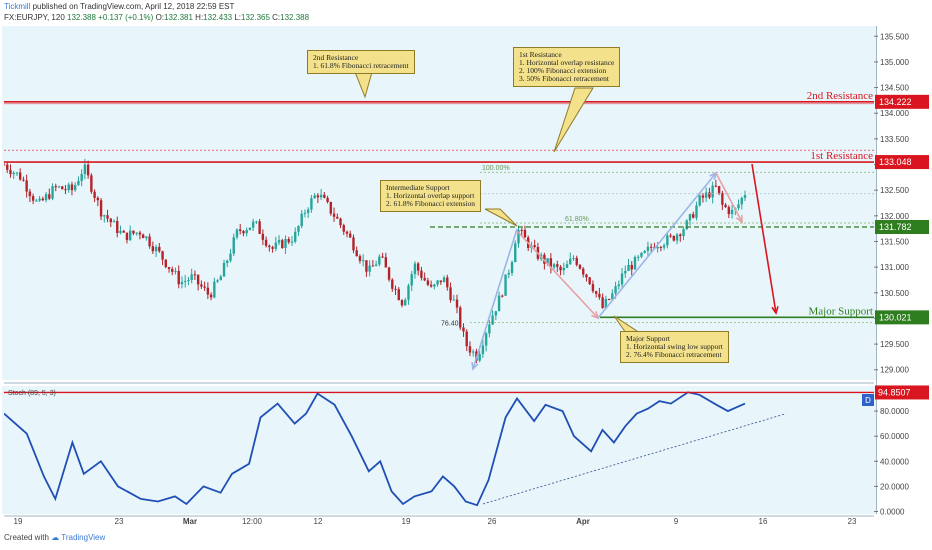 This screenshot has height=550, width=932. I want to click on symbol: FX:EURJPY, 120, so click(34, 17).